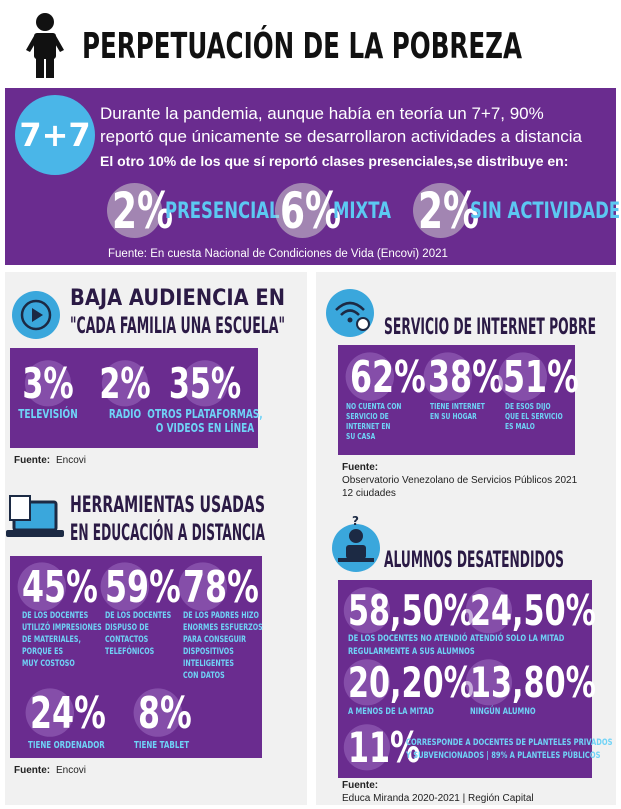 The width and height of the screenshot is (621, 809). I want to click on stat-number-group: 62%, so click(388, 378).